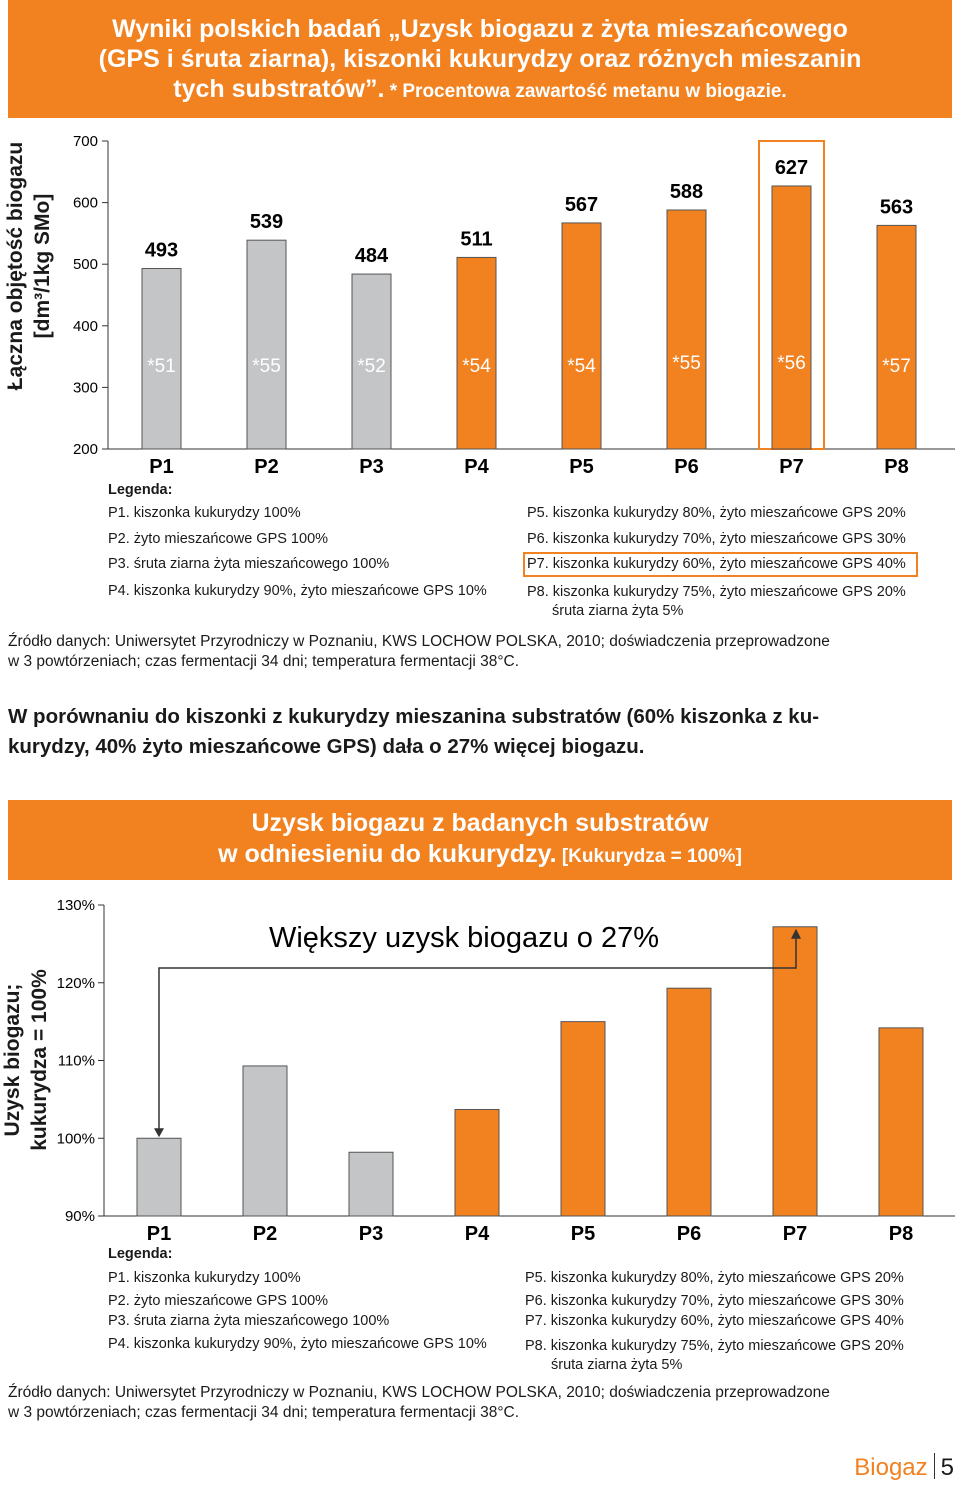 Image resolution: width=960 pixels, height=1490 pixels. I want to click on footer-divider, so click(934, 1466).